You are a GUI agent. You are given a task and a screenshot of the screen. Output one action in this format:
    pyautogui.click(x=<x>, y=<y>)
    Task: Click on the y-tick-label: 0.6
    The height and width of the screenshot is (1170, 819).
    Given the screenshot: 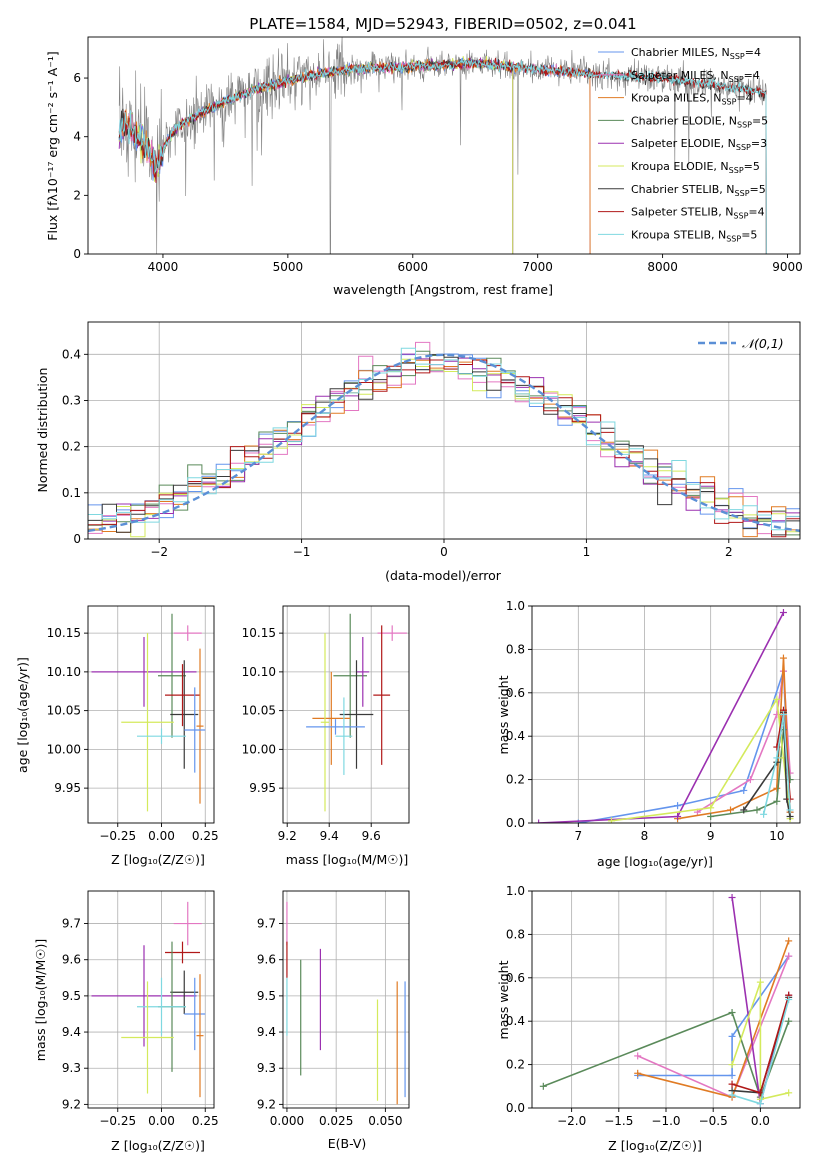 What is the action you would take?
    pyautogui.click(x=515, y=693)
    